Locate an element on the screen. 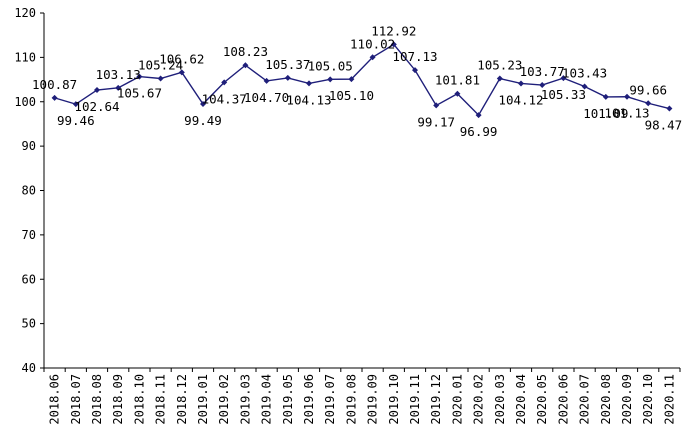  x-tick-label: 2020.03 is located at coordinates (500, 399).